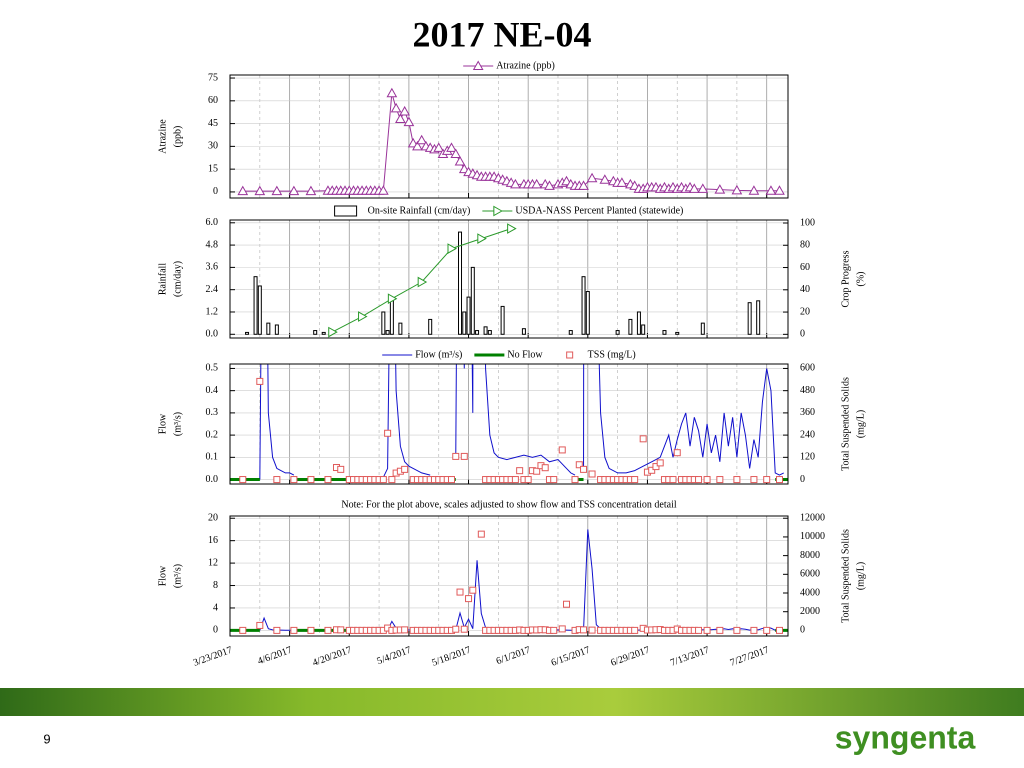 This screenshot has width=1024, height=768. What do you see at coordinates (810, 592) in the screenshot?
I see `y2-tick-label: 4000` at bounding box center [810, 592].